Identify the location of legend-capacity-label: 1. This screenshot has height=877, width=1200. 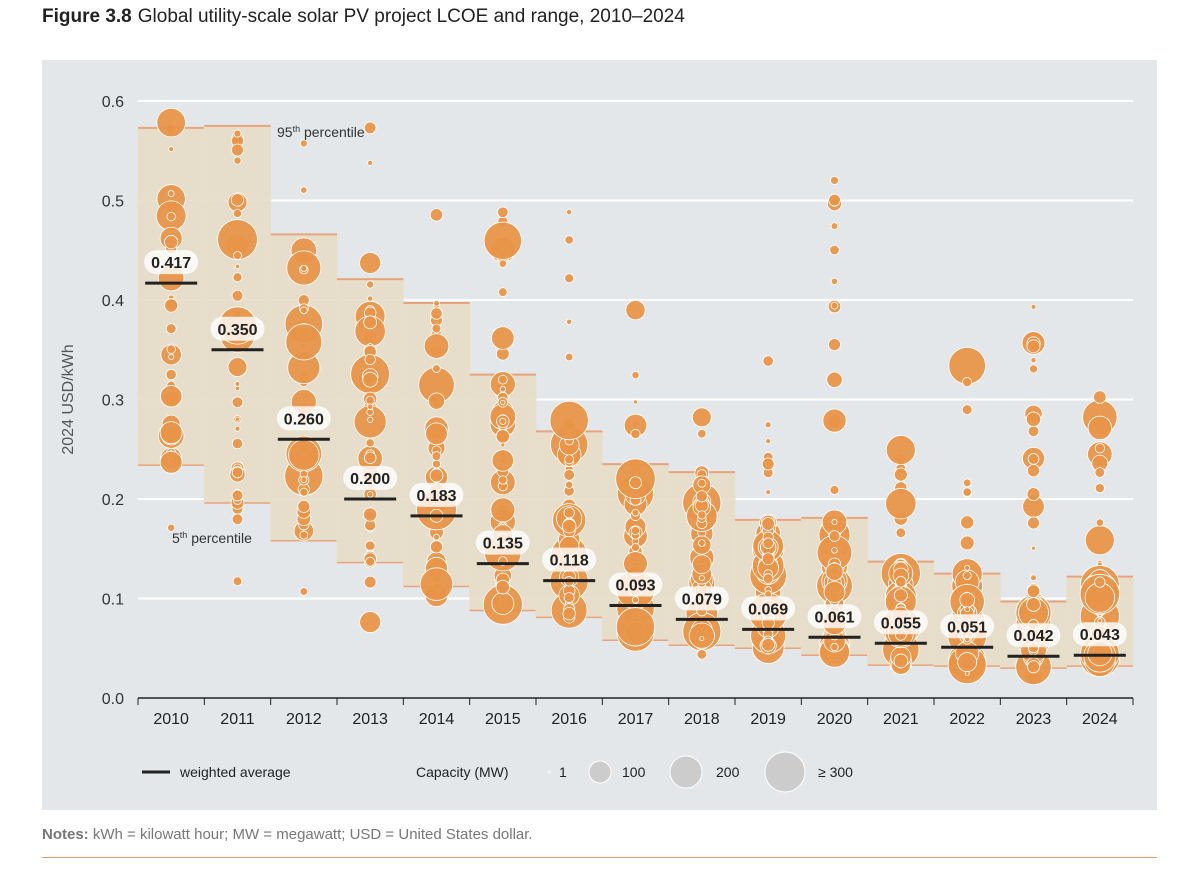
(563, 772).